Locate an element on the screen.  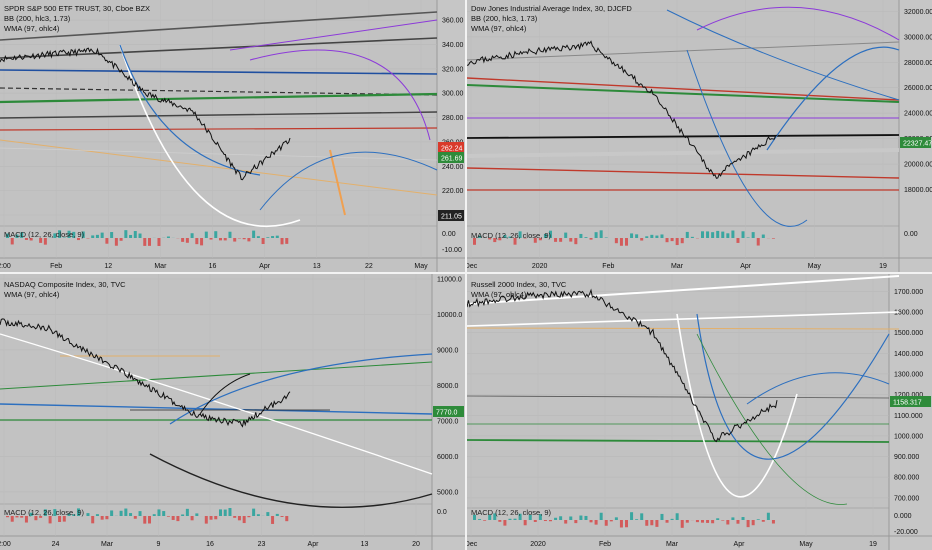
y-tick-label: 1700.000 is located at coordinates (908, 292).